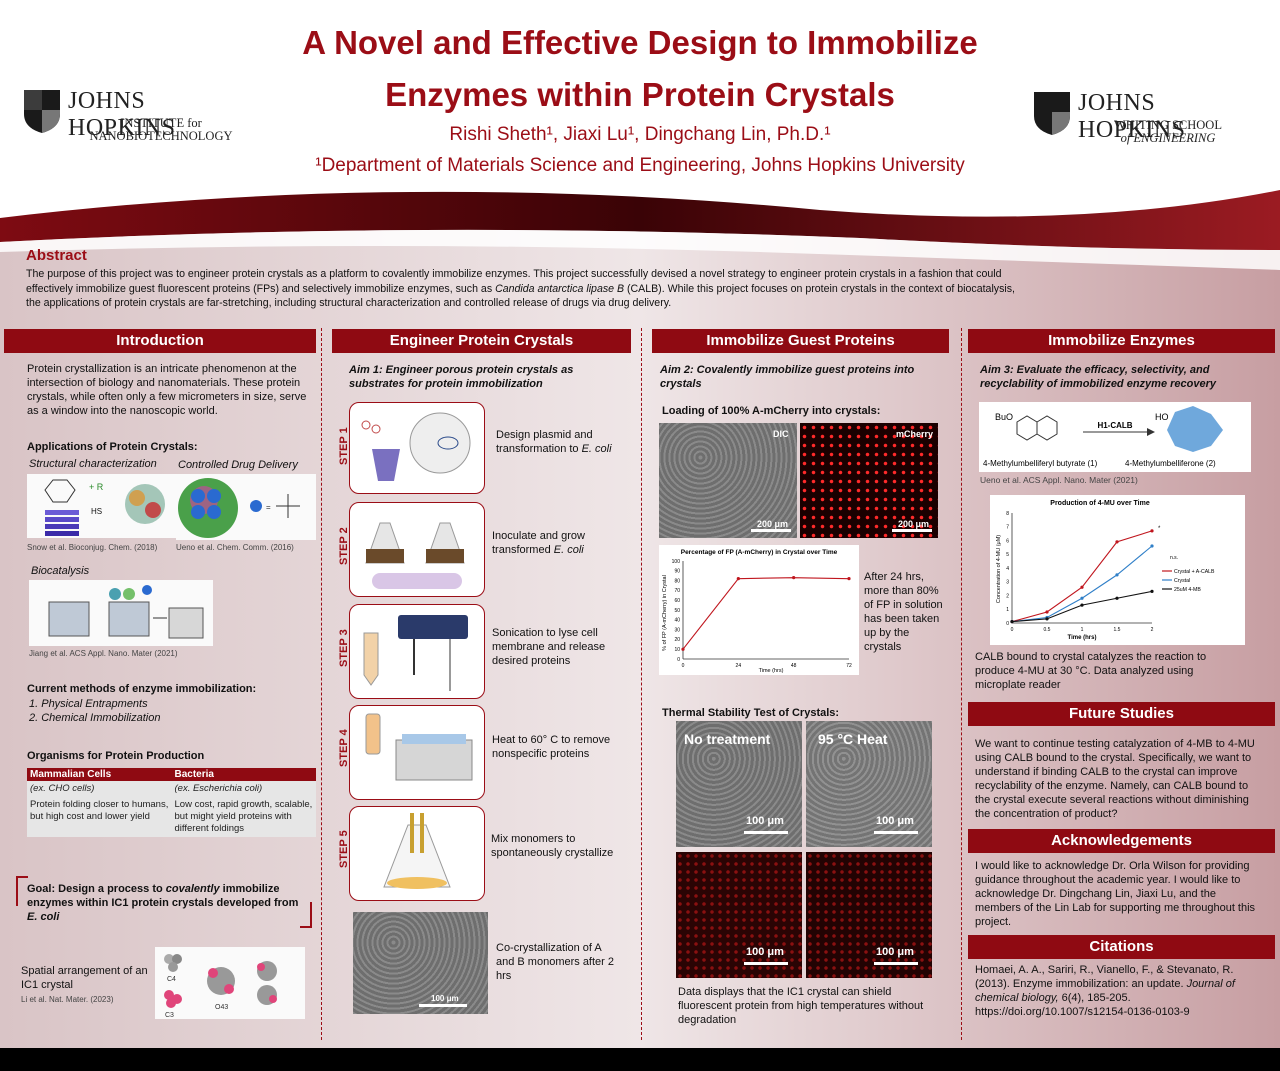 This screenshot has width=1280, height=1071. What do you see at coordinates (1182, 581) in the screenshot?
I see `legend-label: Crystal` at bounding box center [1182, 581].